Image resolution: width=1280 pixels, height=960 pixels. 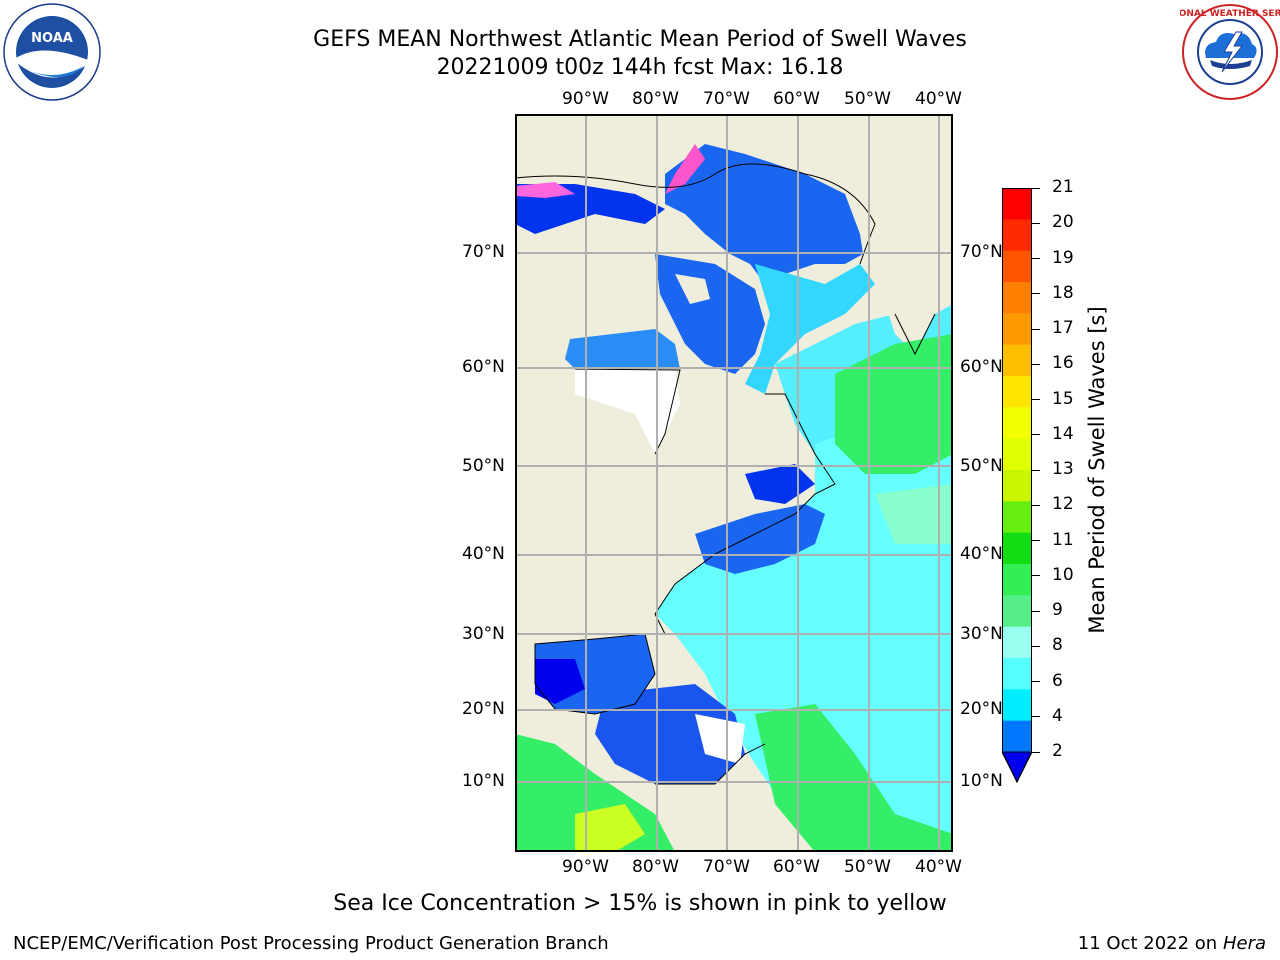 I want to click on lat-label-left: 60°N, so click(x=483, y=367).